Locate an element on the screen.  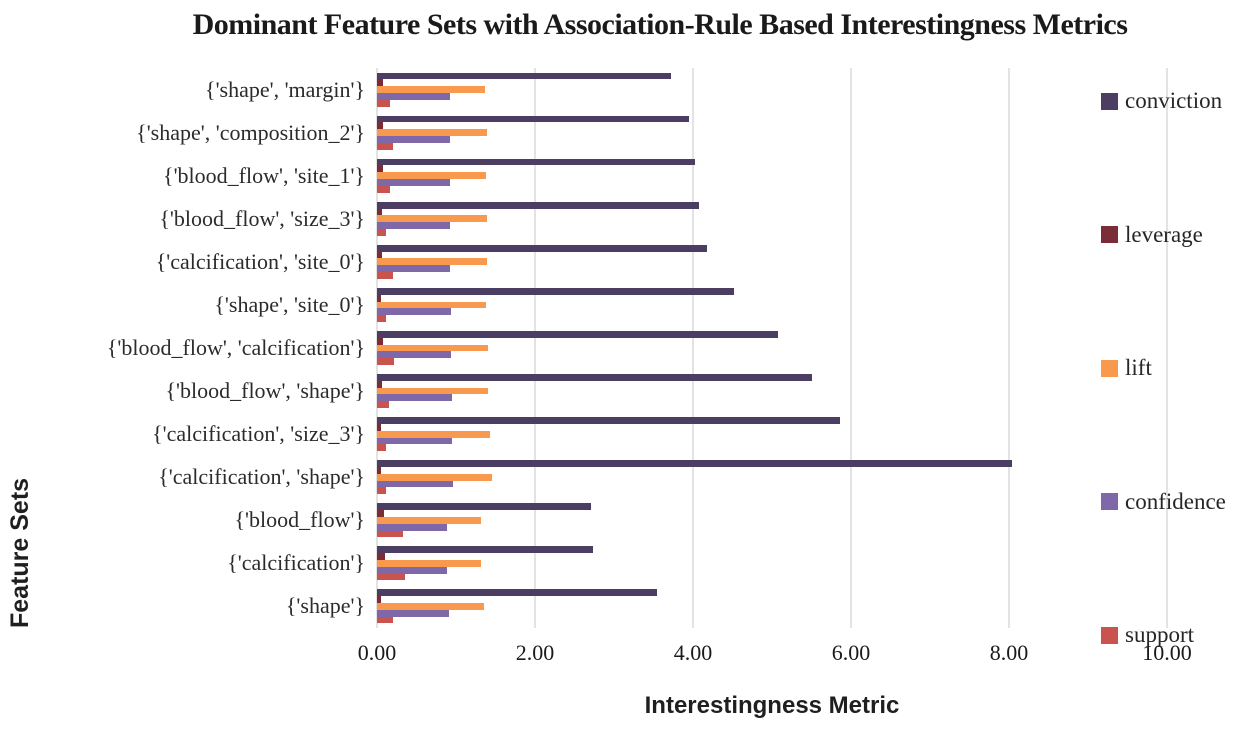
gridline-x-8.00 is located at coordinates (1009, 348).